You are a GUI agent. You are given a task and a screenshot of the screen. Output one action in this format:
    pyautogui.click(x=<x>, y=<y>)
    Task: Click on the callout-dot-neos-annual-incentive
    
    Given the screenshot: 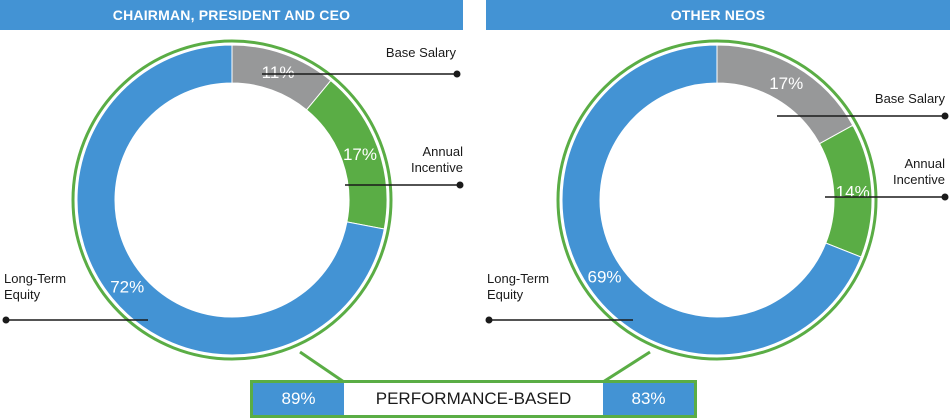 What is the action you would take?
    pyautogui.click(x=945, y=197)
    